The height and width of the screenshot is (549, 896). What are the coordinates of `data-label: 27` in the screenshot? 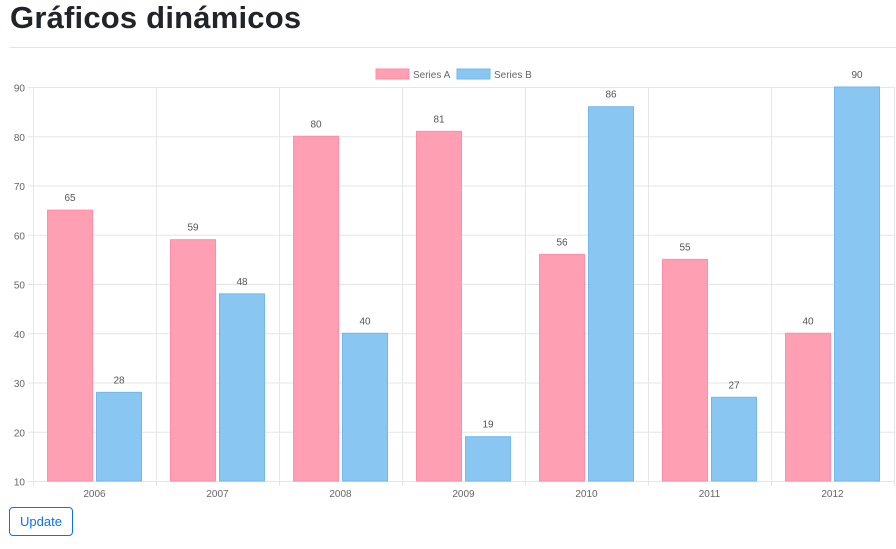 It's located at (734, 385).